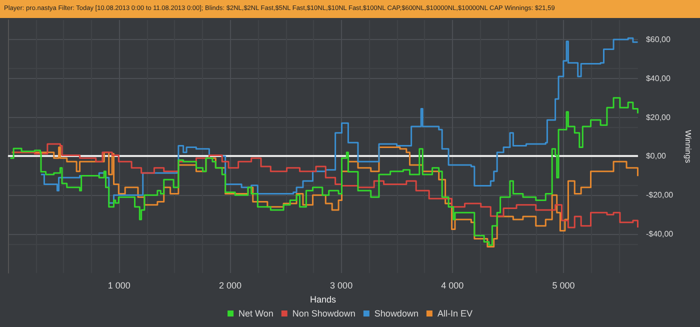  Describe the element at coordinates (323, 299) in the screenshot. I see `x-axis-title: Hands` at that location.